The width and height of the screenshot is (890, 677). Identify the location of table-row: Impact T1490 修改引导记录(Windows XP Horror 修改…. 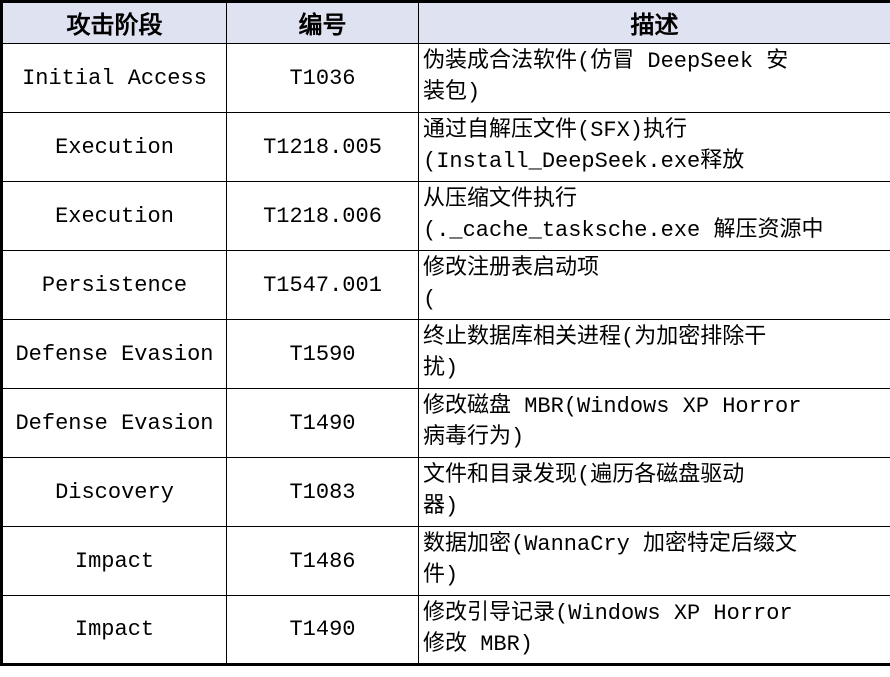
(445, 630).